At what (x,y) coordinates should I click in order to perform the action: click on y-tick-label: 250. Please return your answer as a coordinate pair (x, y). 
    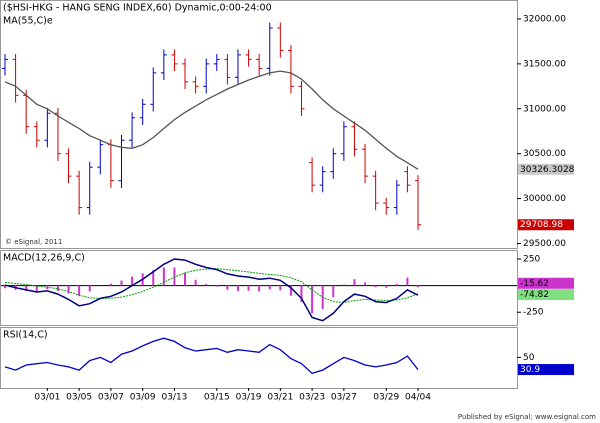
    Looking at the image, I should click on (531, 259).